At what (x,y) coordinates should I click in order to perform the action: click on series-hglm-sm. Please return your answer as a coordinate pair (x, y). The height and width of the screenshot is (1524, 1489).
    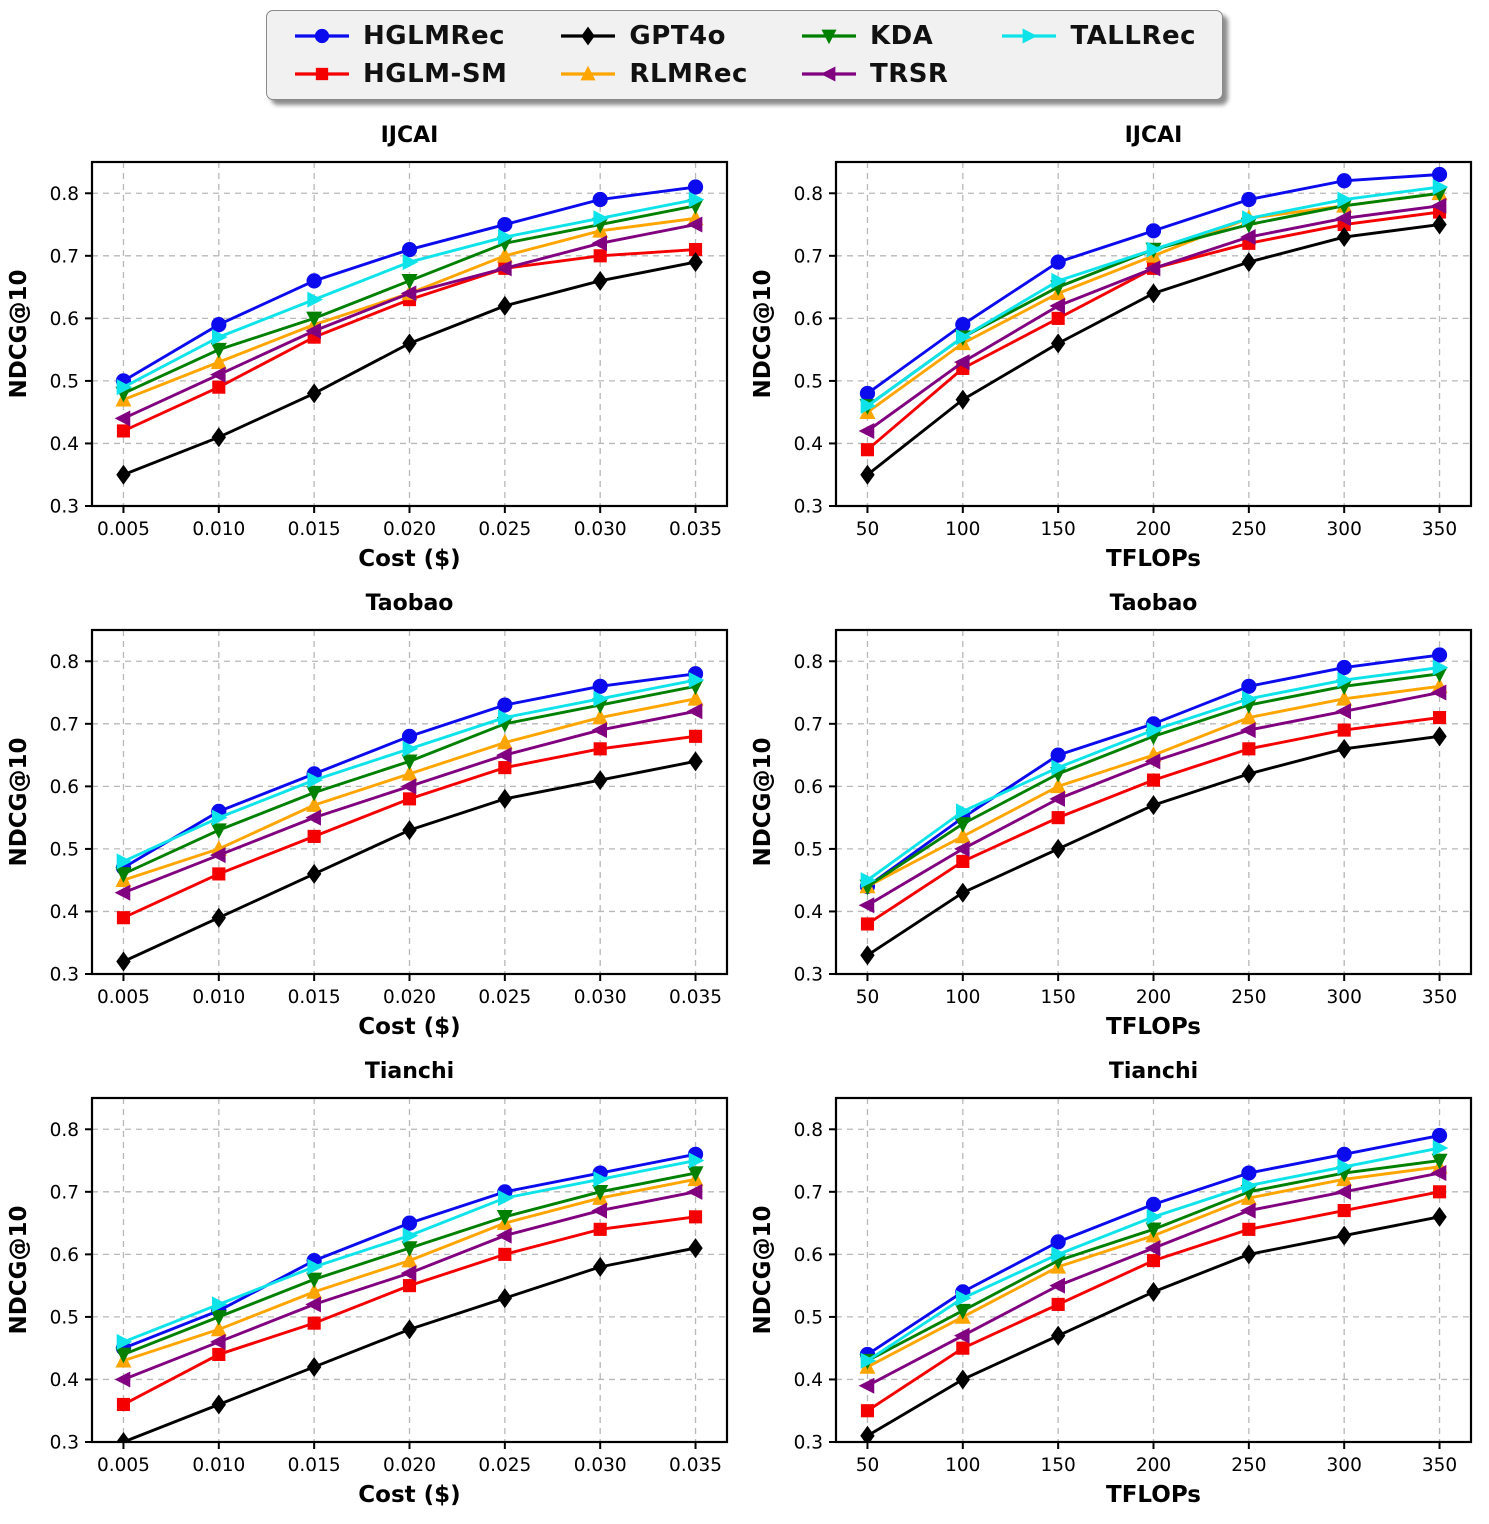
    Looking at the image, I should click on (409, 1311).